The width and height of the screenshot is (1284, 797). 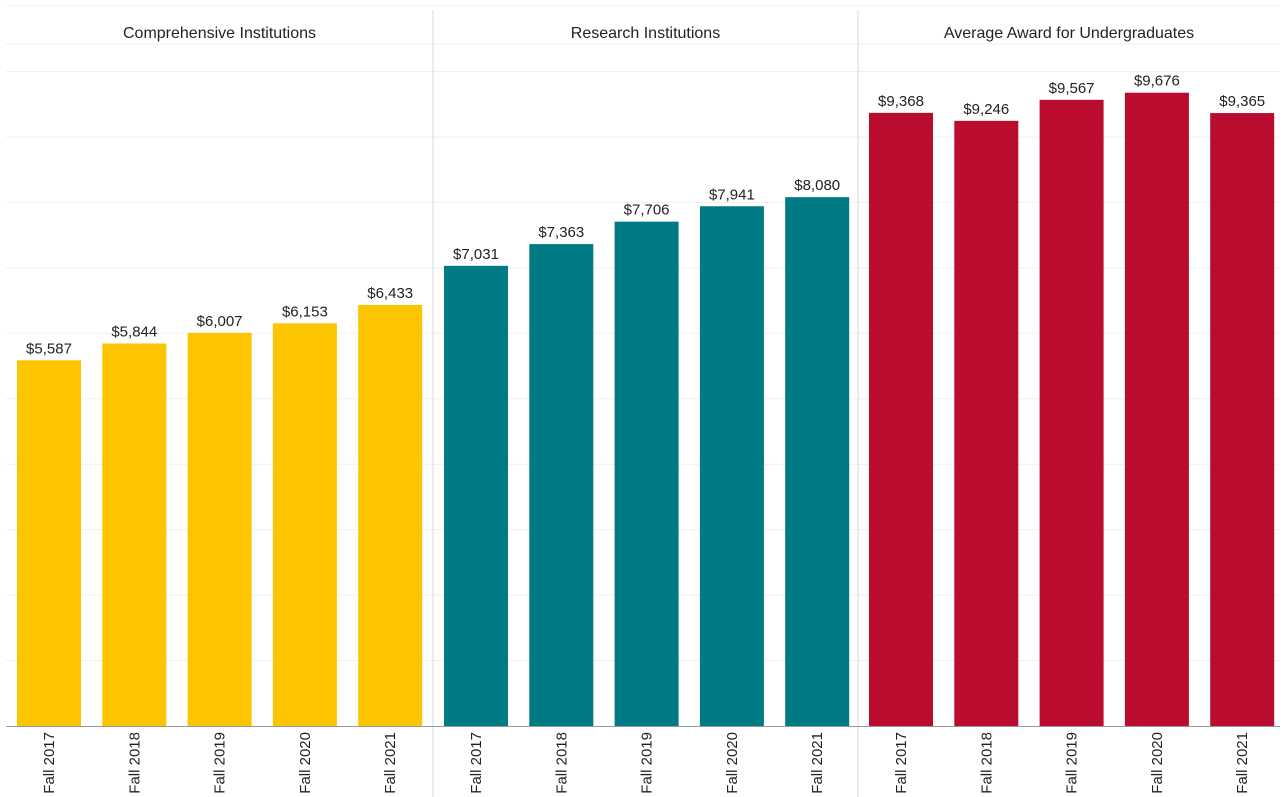 I want to click on bar-value-label: $6,153, so click(x=305, y=311).